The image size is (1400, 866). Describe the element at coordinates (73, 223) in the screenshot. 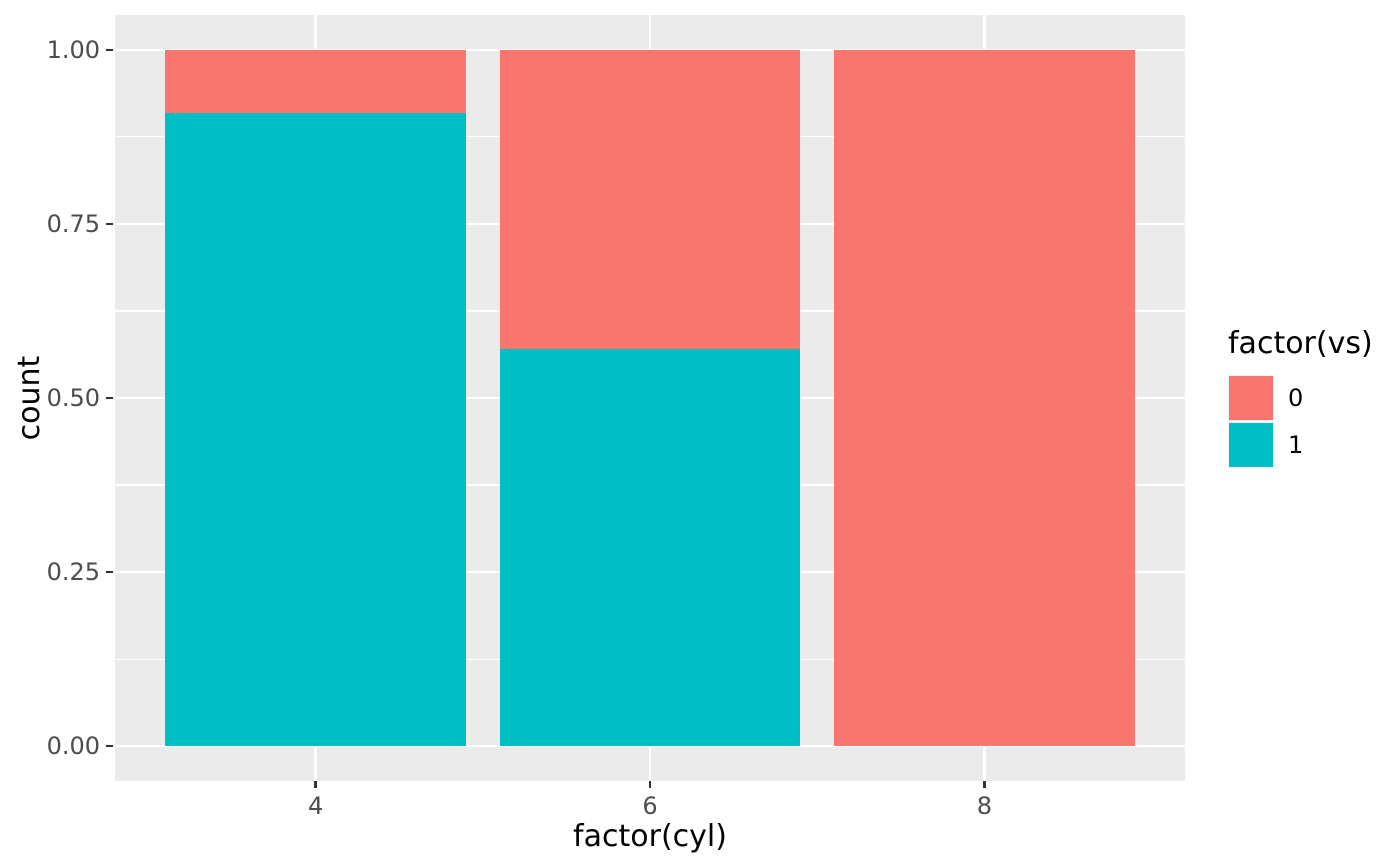

I see `y-tick-label: 0.75` at that location.